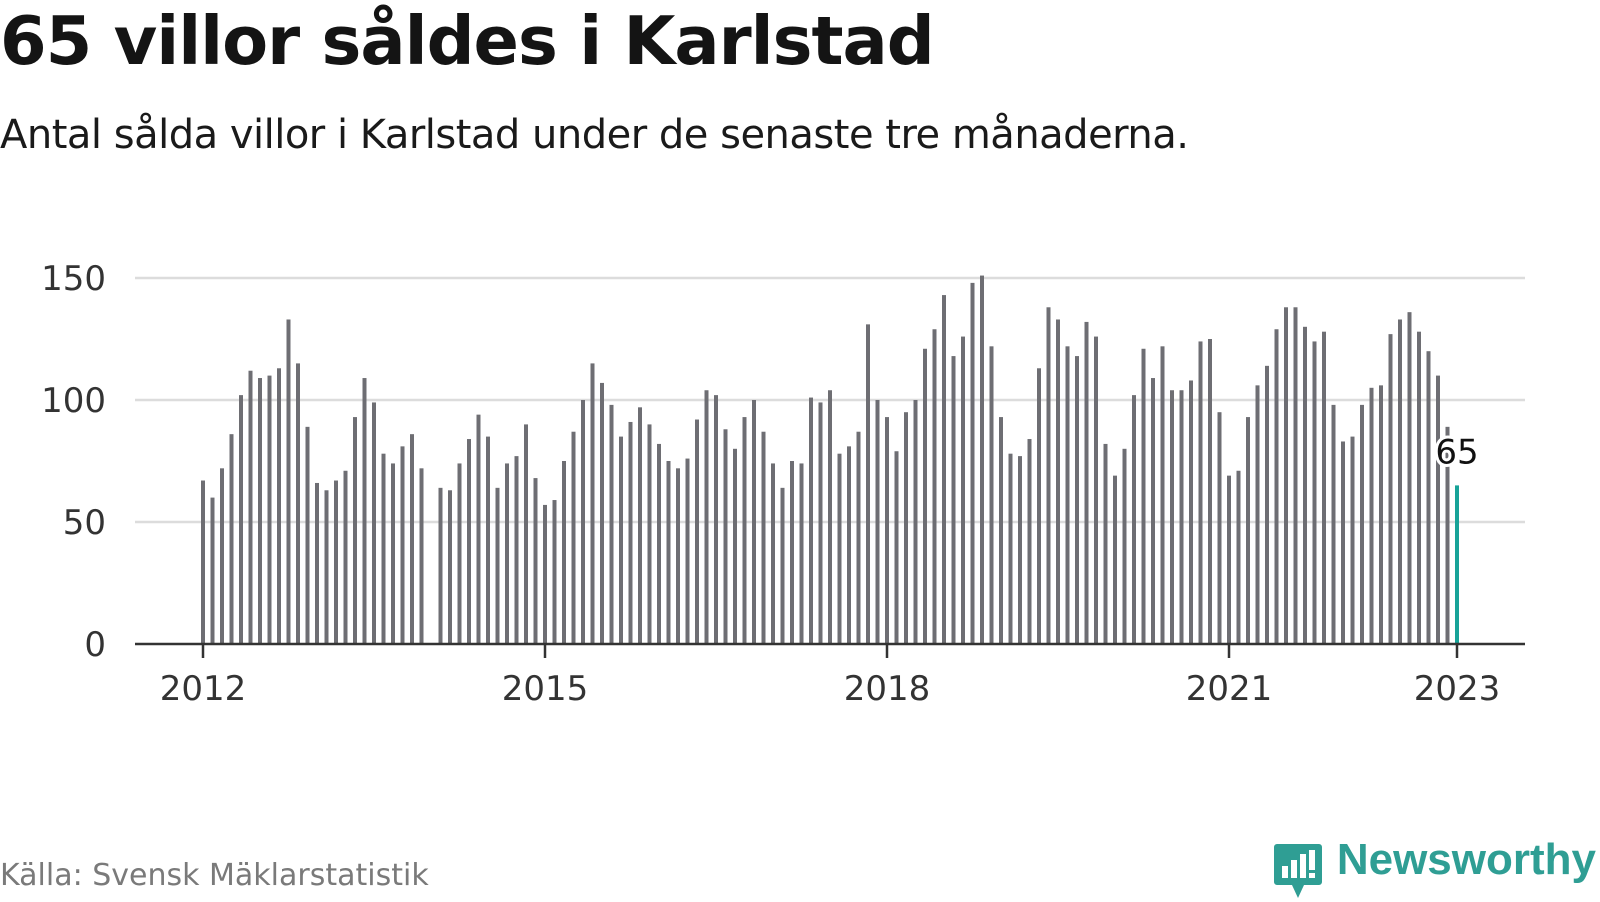 The height and width of the screenshot is (902, 1600). Describe the element at coordinates (1457, 564) in the screenshot. I see `bar-highlight` at that location.